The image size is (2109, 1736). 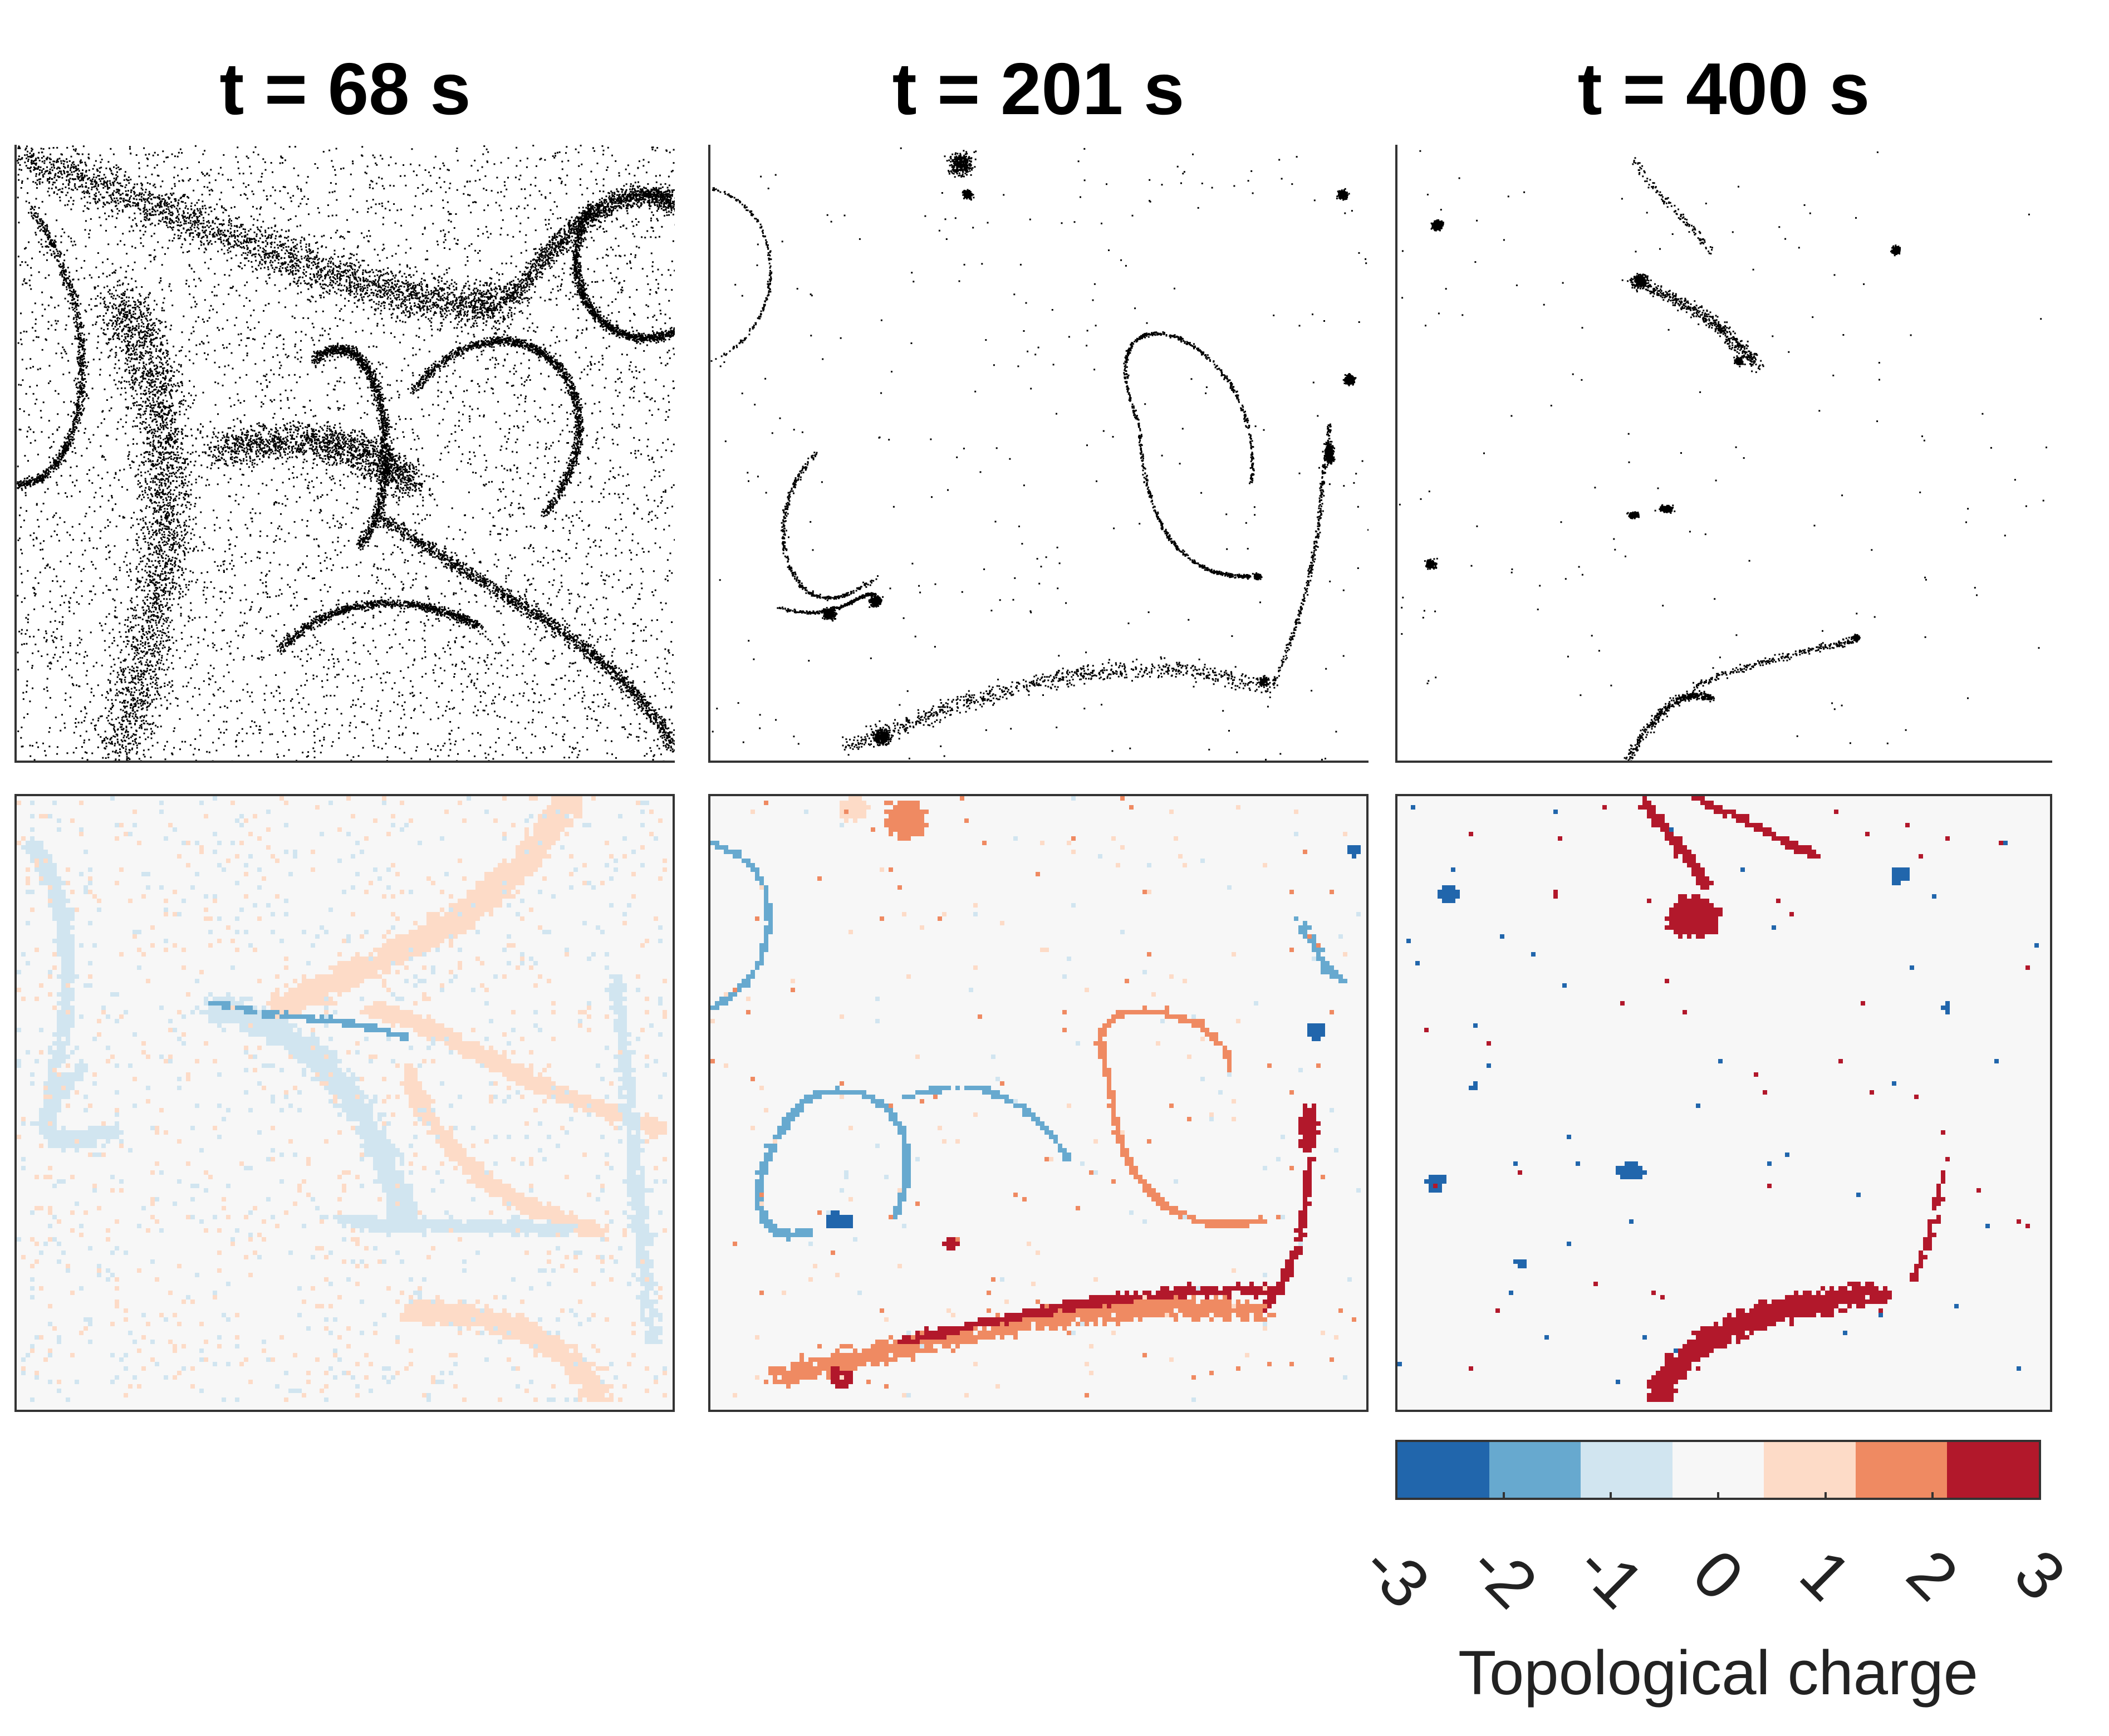 I want to click on colorbar-tick-label: 3, so click(x=2039, y=1575).